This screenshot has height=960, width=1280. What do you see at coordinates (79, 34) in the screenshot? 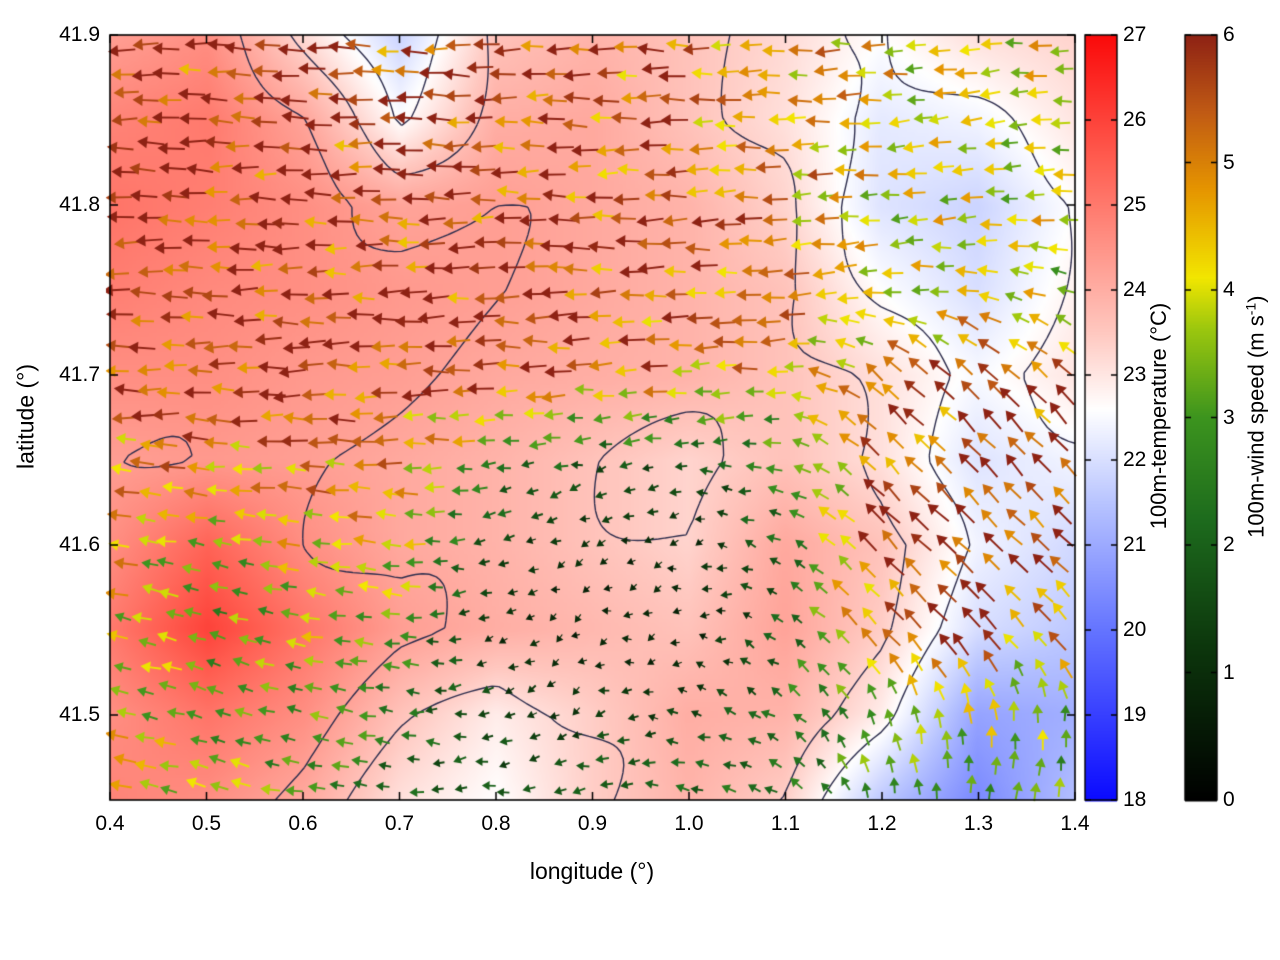
I see `y-tick-label: 41.9` at bounding box center [79, 34].